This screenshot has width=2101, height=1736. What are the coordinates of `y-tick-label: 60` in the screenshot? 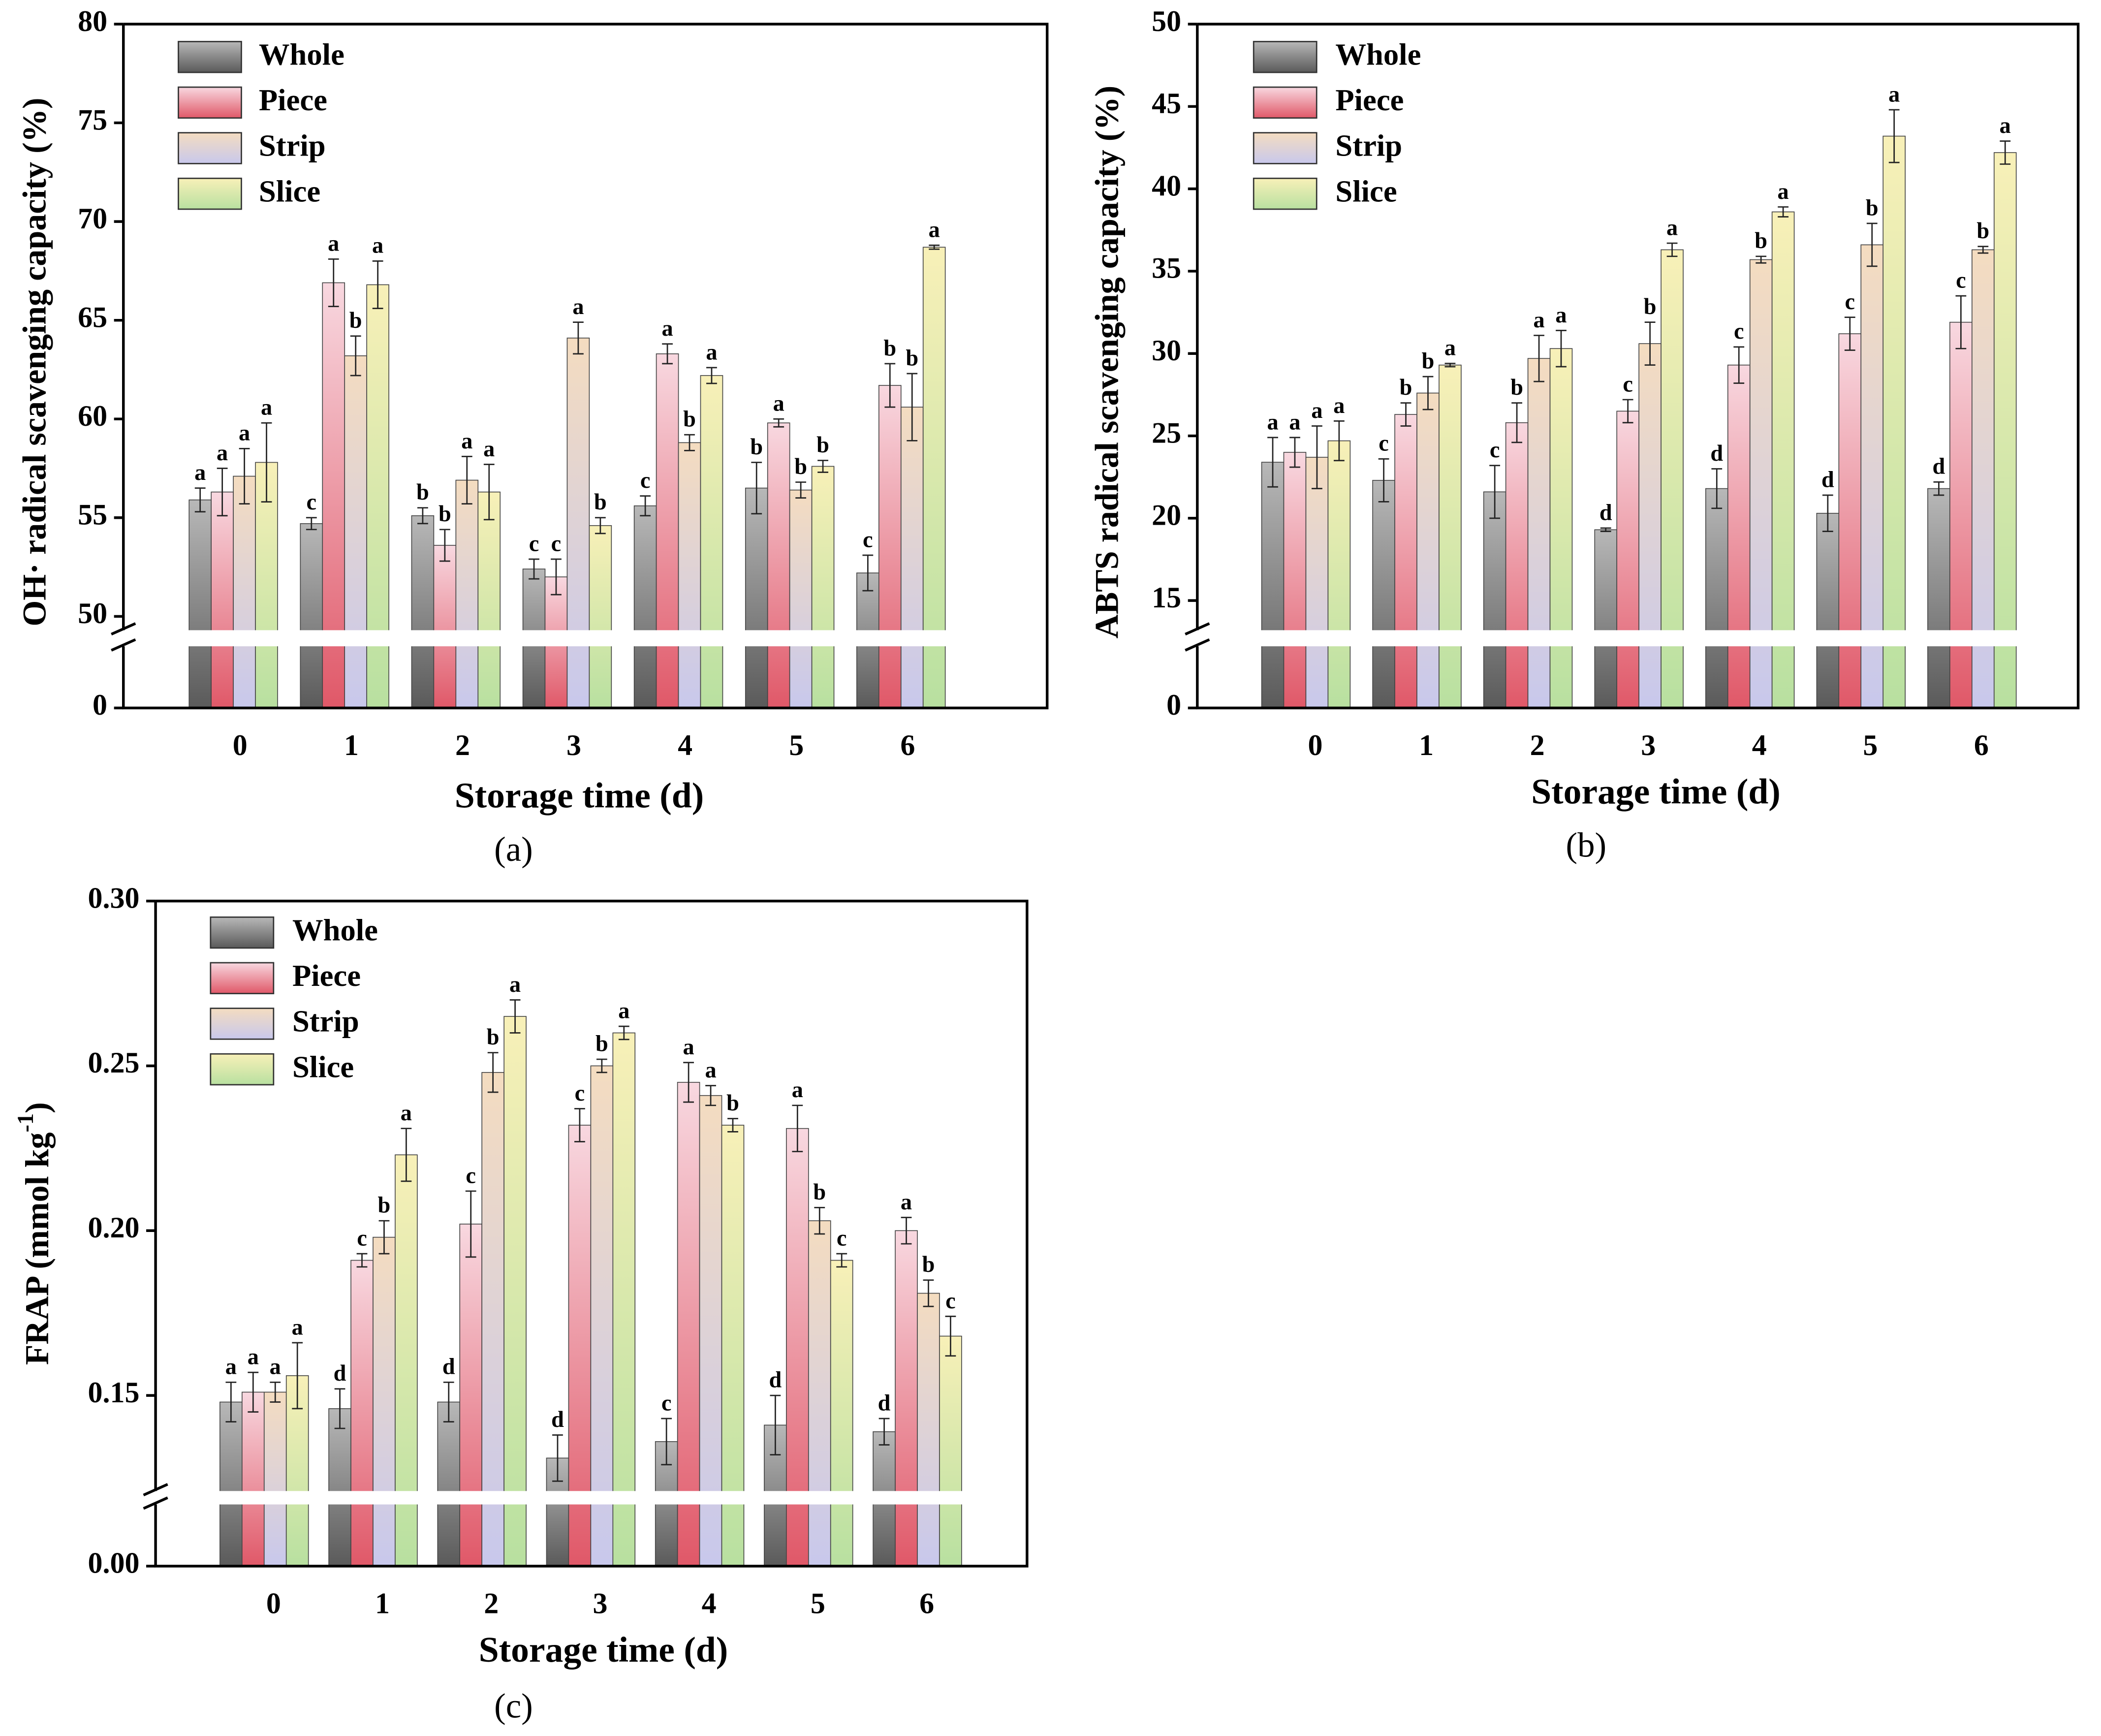 It's located at (92, 416).